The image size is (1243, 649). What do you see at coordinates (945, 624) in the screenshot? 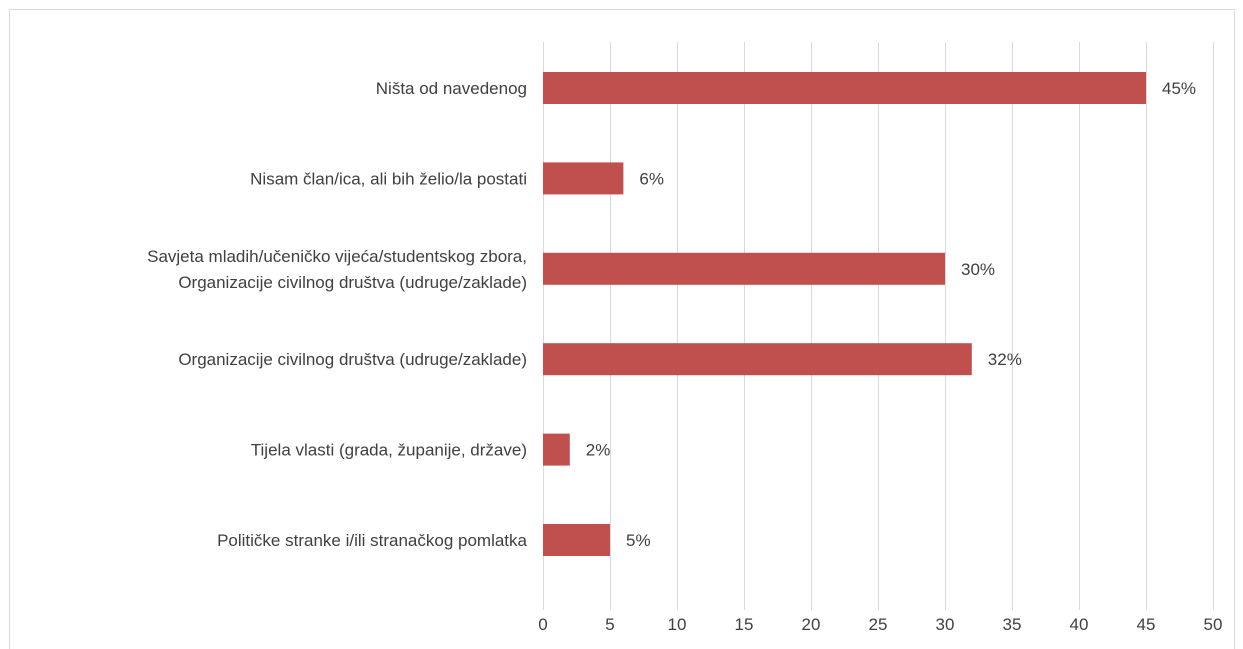
I see `tick-label: 30` at bounding box center [945, 624].